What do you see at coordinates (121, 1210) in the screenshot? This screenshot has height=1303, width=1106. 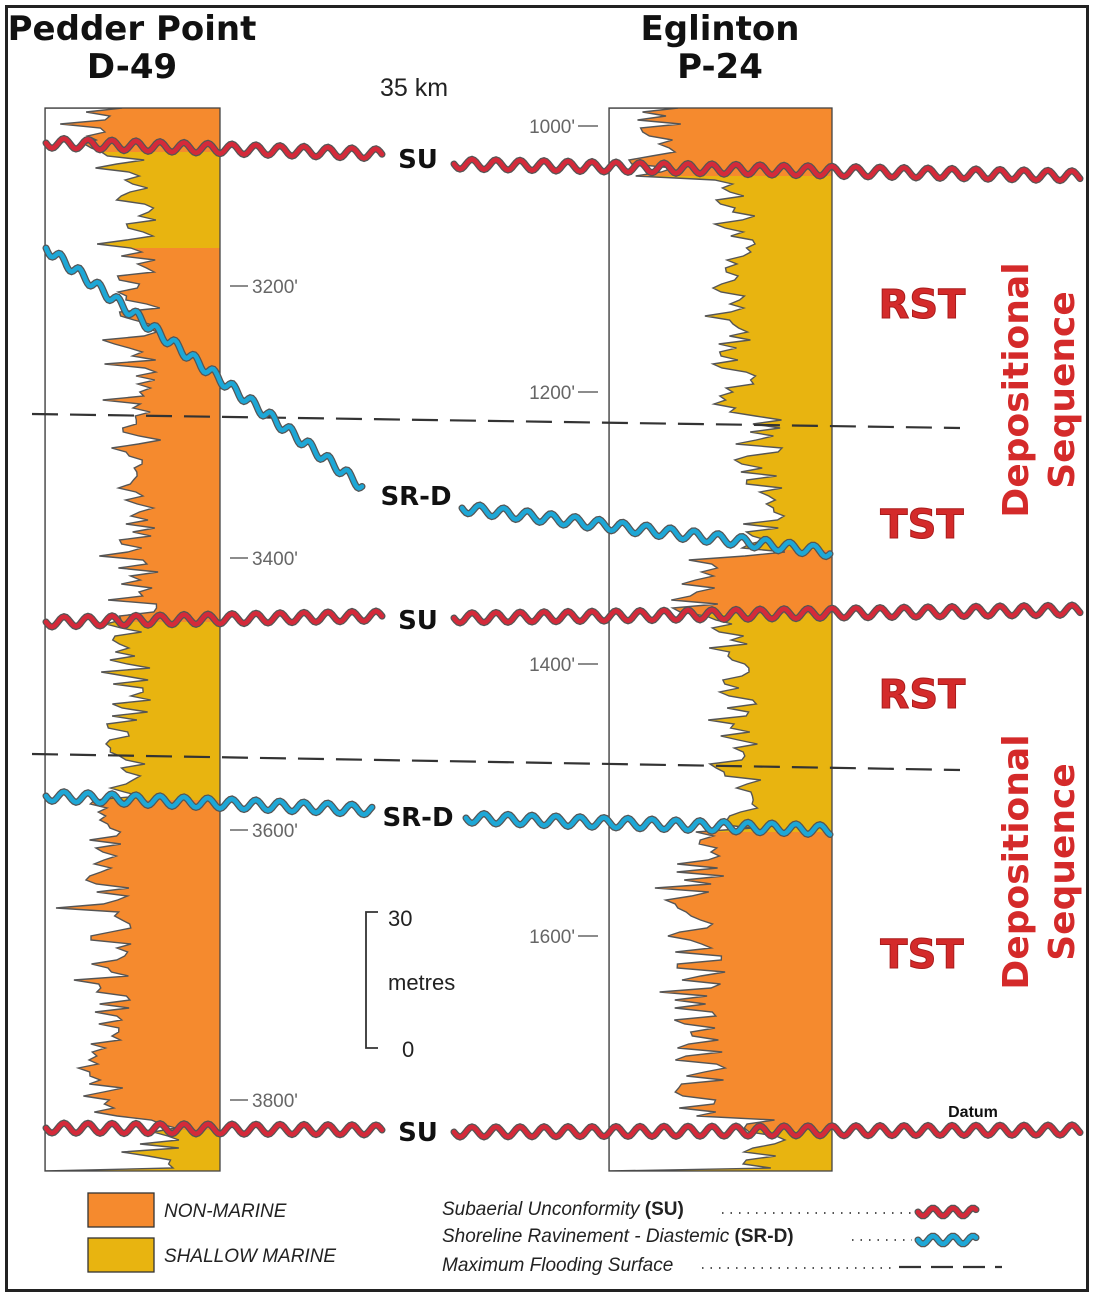 I see `legend-swatch-nonmarine` at bounding box center [121, 1210].